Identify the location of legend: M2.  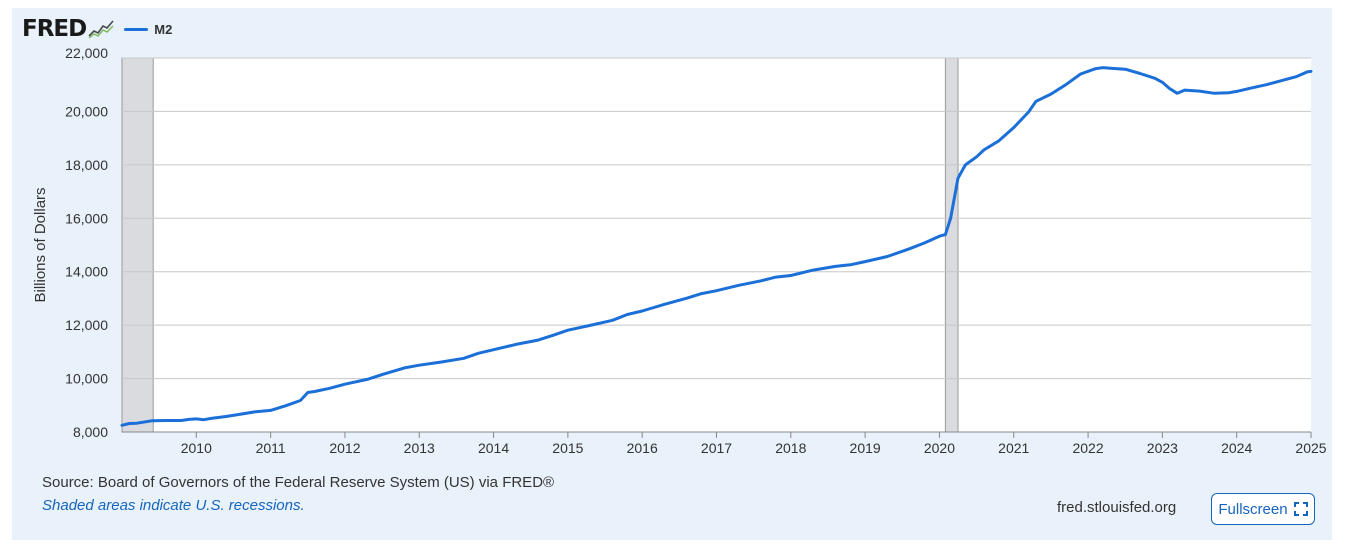
(148, 29).